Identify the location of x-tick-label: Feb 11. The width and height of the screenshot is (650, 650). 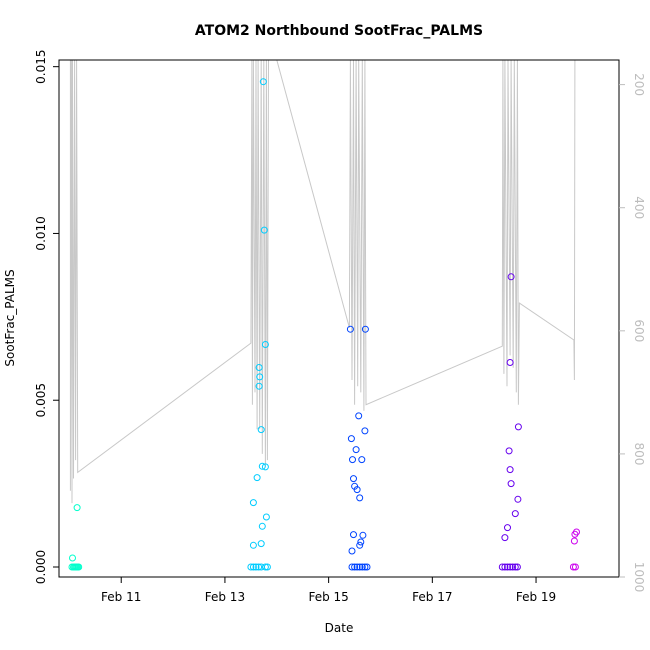
(121, 597).